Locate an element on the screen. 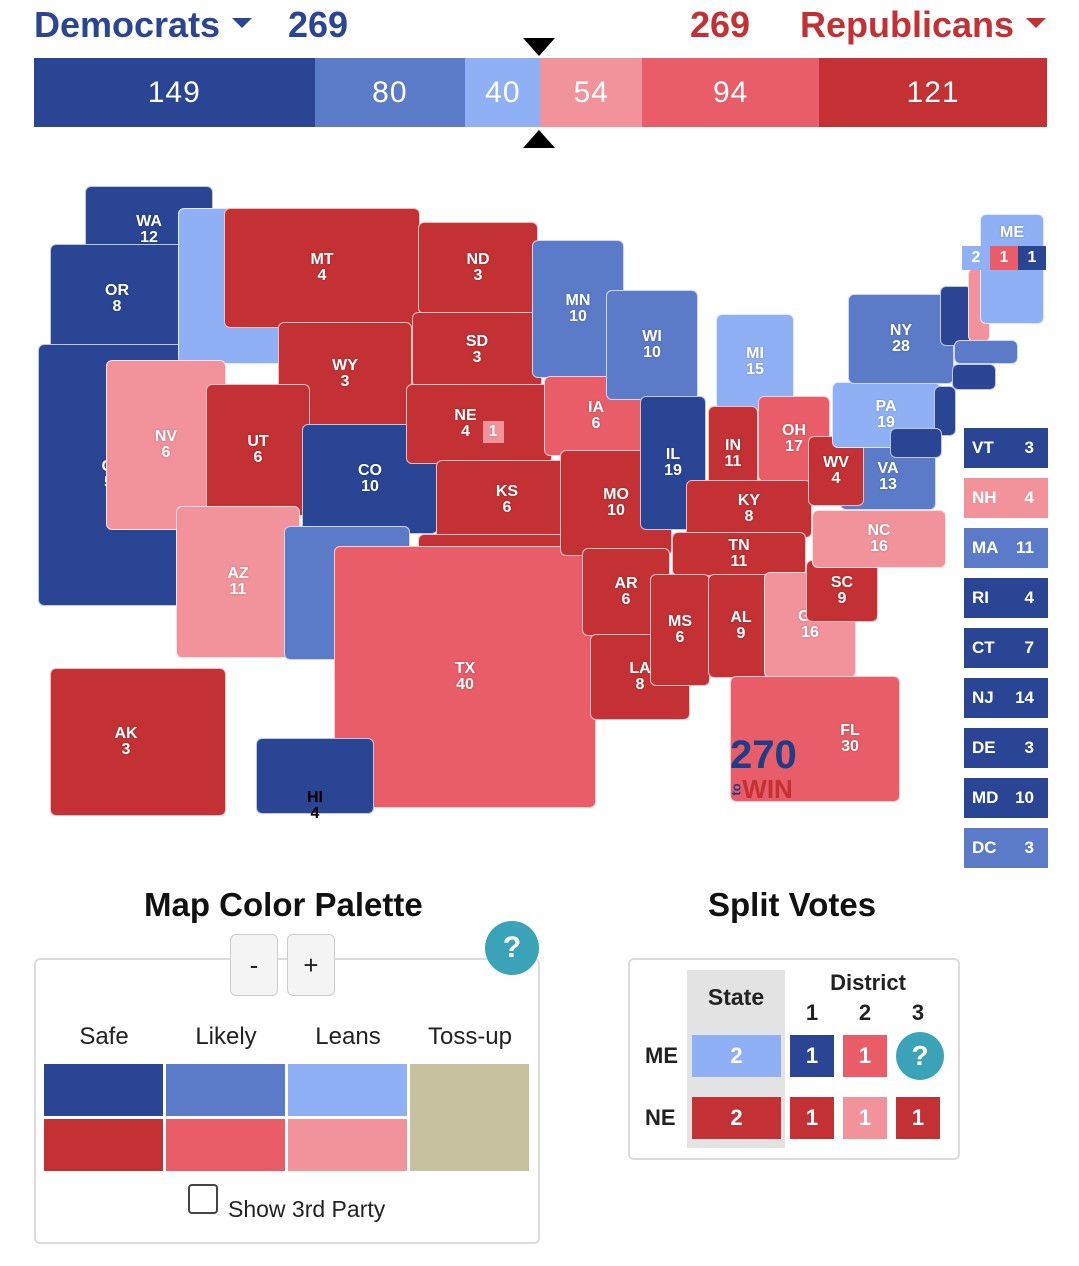  split-votes-title: Split Votes is located at coordinates (792, 904).